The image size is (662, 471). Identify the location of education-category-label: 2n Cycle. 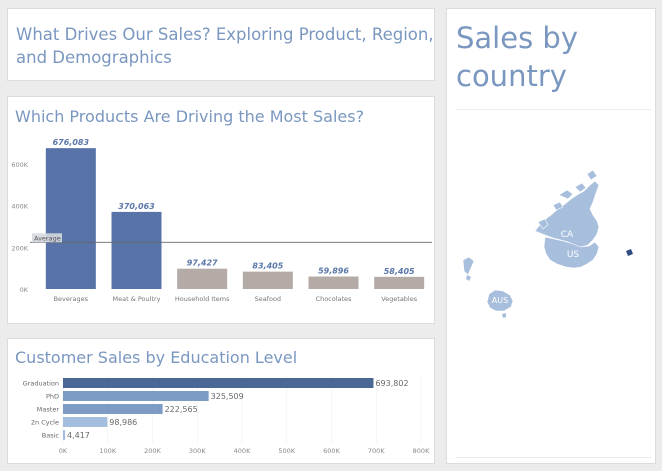
(45, 423).